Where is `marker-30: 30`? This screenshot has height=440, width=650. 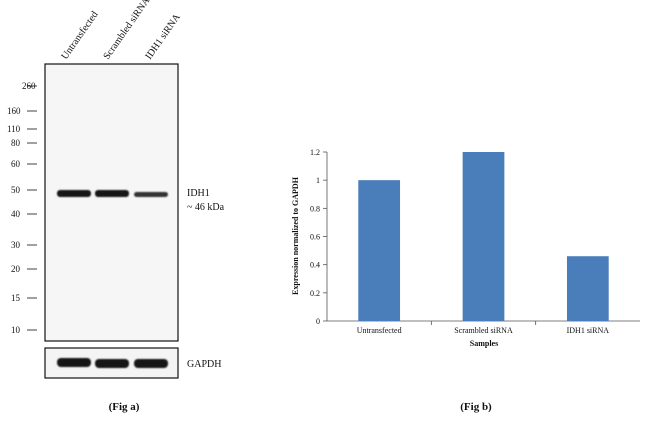 marker-30: 30 is located at coordinates (24, 245).